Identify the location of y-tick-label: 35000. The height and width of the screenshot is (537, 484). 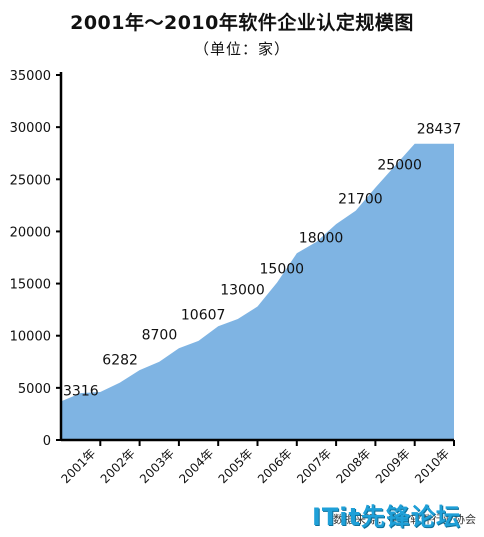
(30, 76).